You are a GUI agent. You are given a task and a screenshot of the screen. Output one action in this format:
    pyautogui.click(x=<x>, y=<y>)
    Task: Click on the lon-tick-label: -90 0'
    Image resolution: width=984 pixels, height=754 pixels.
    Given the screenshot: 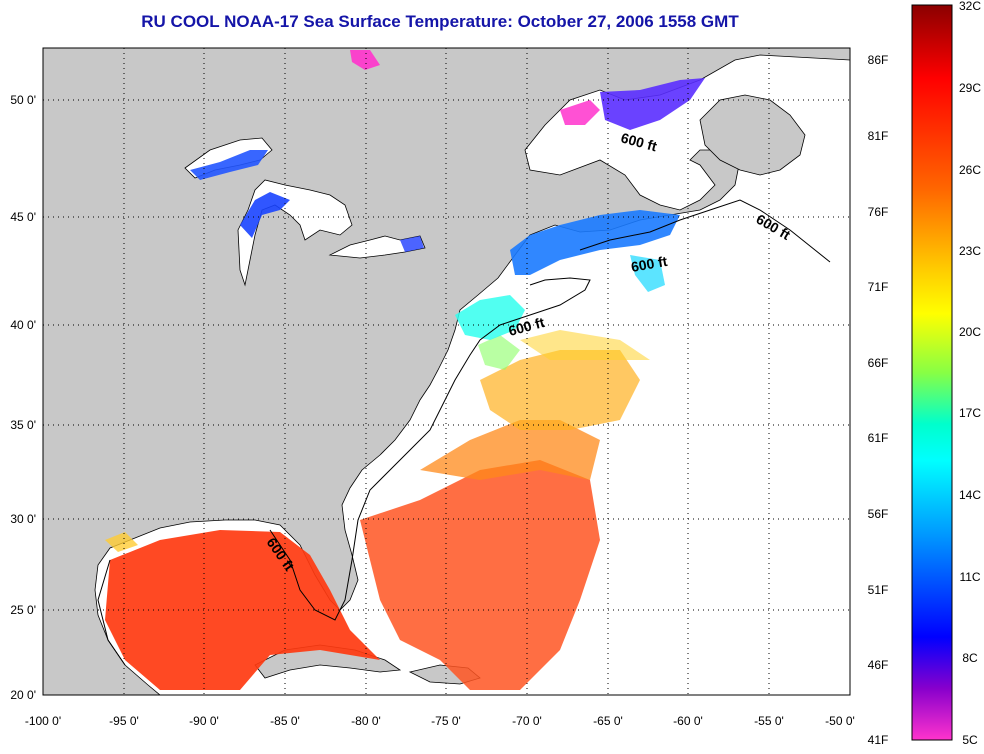 What is the action you would take?
    pyautogui.click(x=204, y=721)
    